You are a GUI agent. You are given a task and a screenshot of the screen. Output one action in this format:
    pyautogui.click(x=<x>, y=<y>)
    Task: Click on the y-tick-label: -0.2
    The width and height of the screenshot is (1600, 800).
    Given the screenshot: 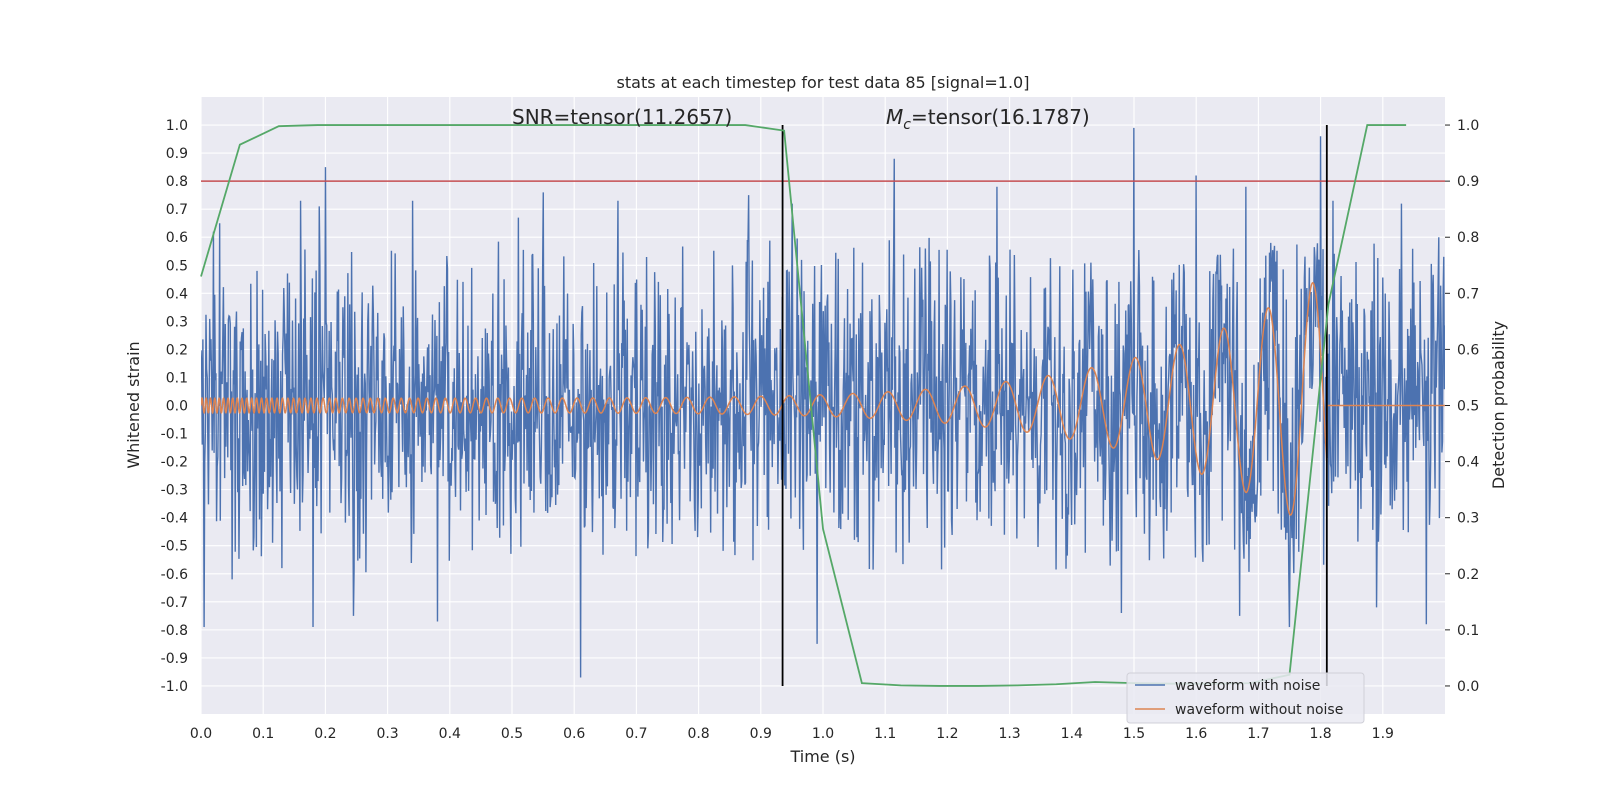 What is the action you would take?
    pyautogui.click(x=174, y=463)
    